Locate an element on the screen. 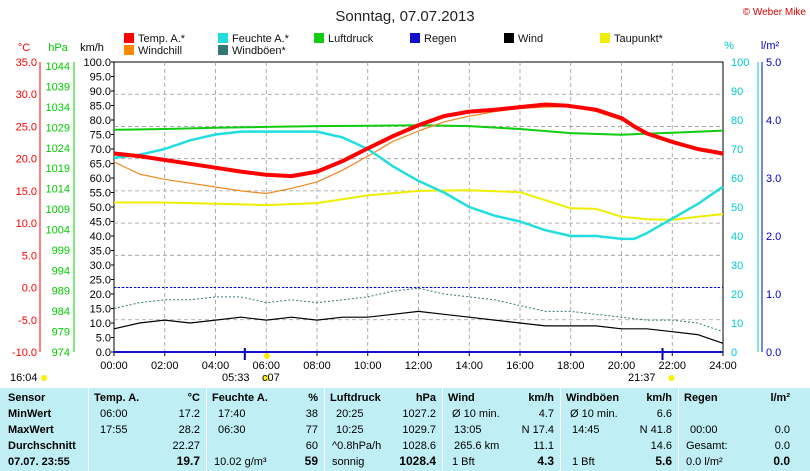  header-temp: Temp. A. is located at coordinates (117, 398).